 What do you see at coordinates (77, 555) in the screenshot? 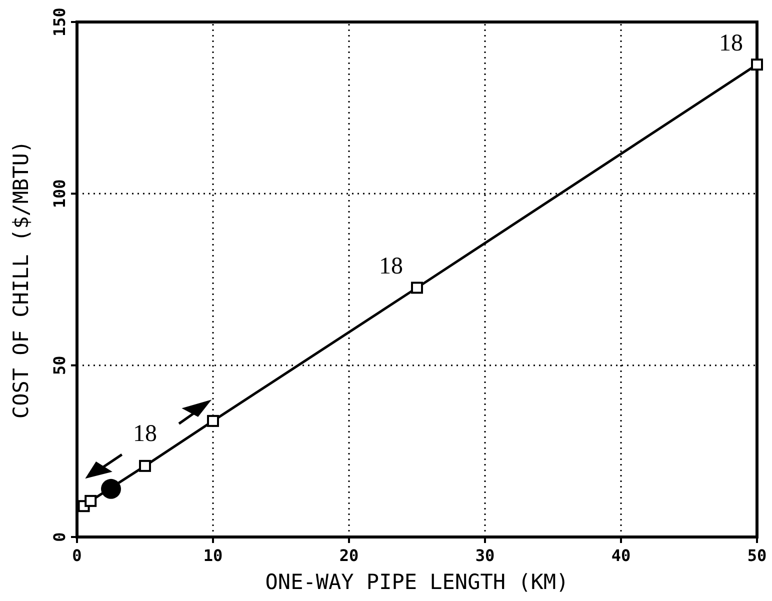
I see `x-tick-label: 0` at bounding box center [77, 555].